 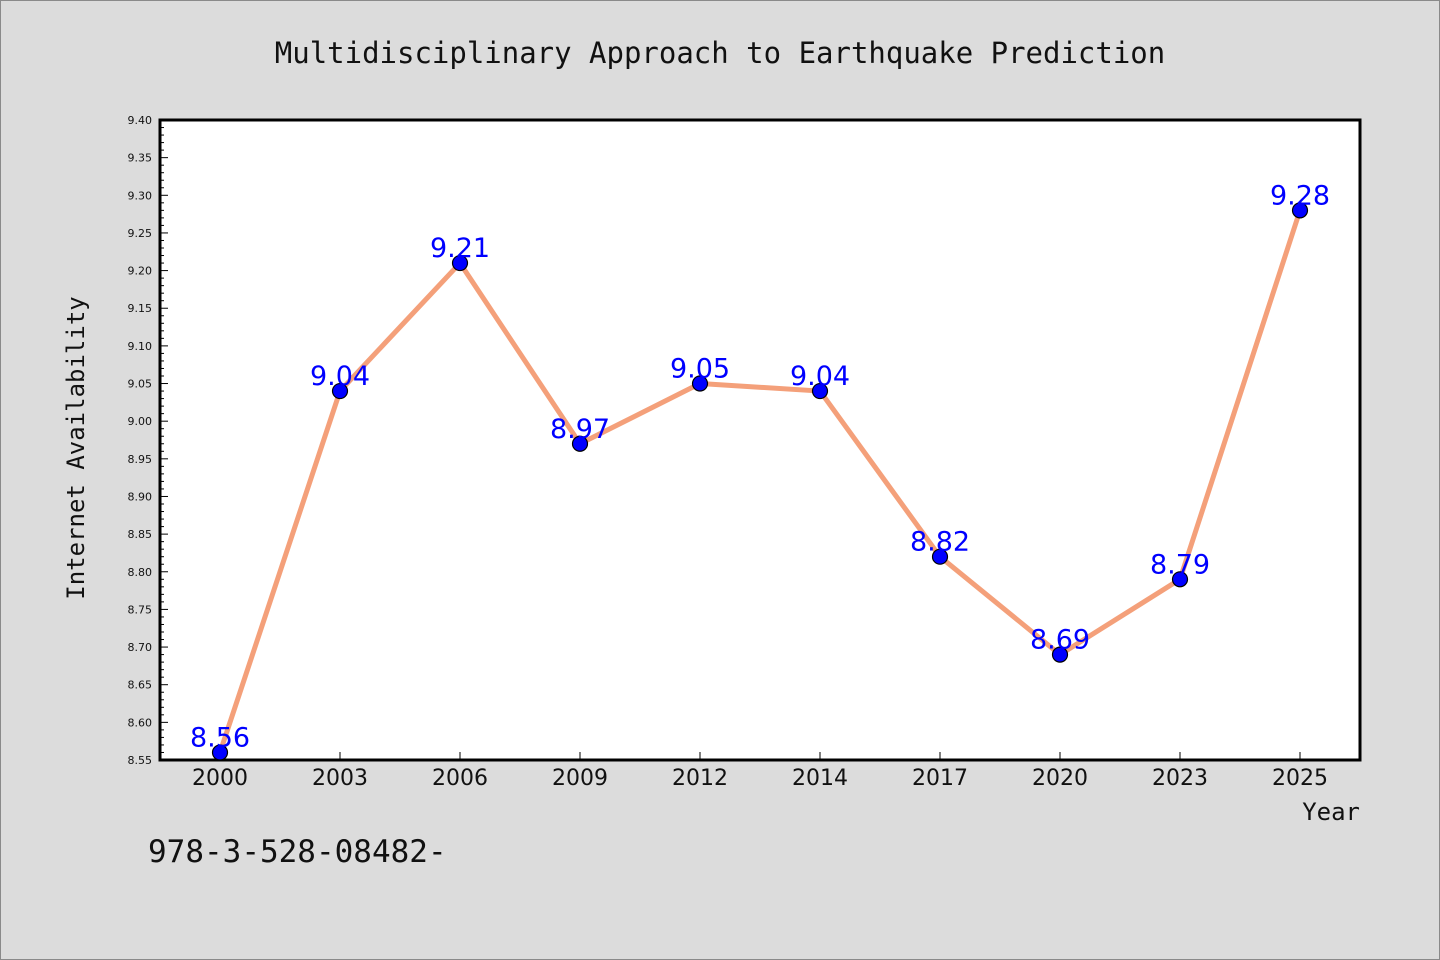 I want to click on x-tick-label: 2023, so click(x=1180, y=778).